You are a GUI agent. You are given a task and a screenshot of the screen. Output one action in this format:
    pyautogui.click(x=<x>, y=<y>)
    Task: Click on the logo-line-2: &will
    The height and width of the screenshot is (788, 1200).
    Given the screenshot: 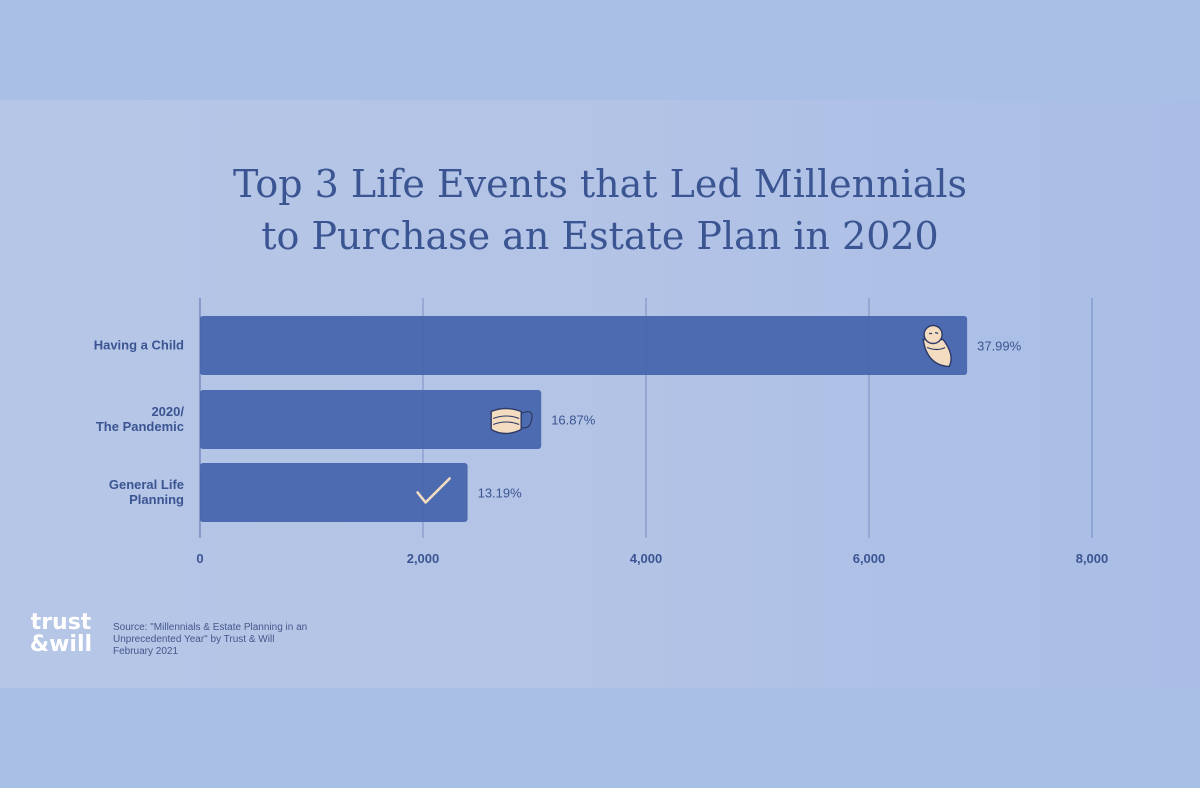 What is the action you would take?
    pyautogui.click(x=61, y=644)
    